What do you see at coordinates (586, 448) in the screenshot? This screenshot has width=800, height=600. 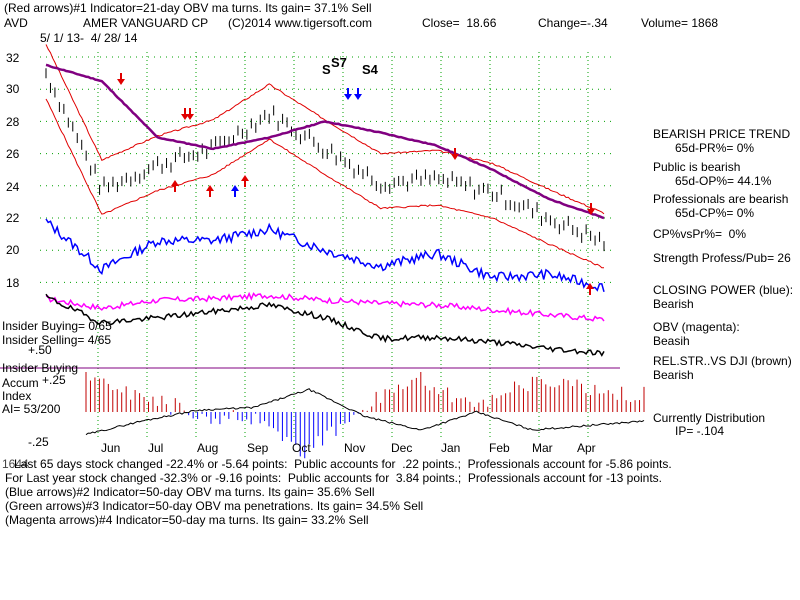 I see `month-label-apr: Apr` at bounding box center [586, 448].